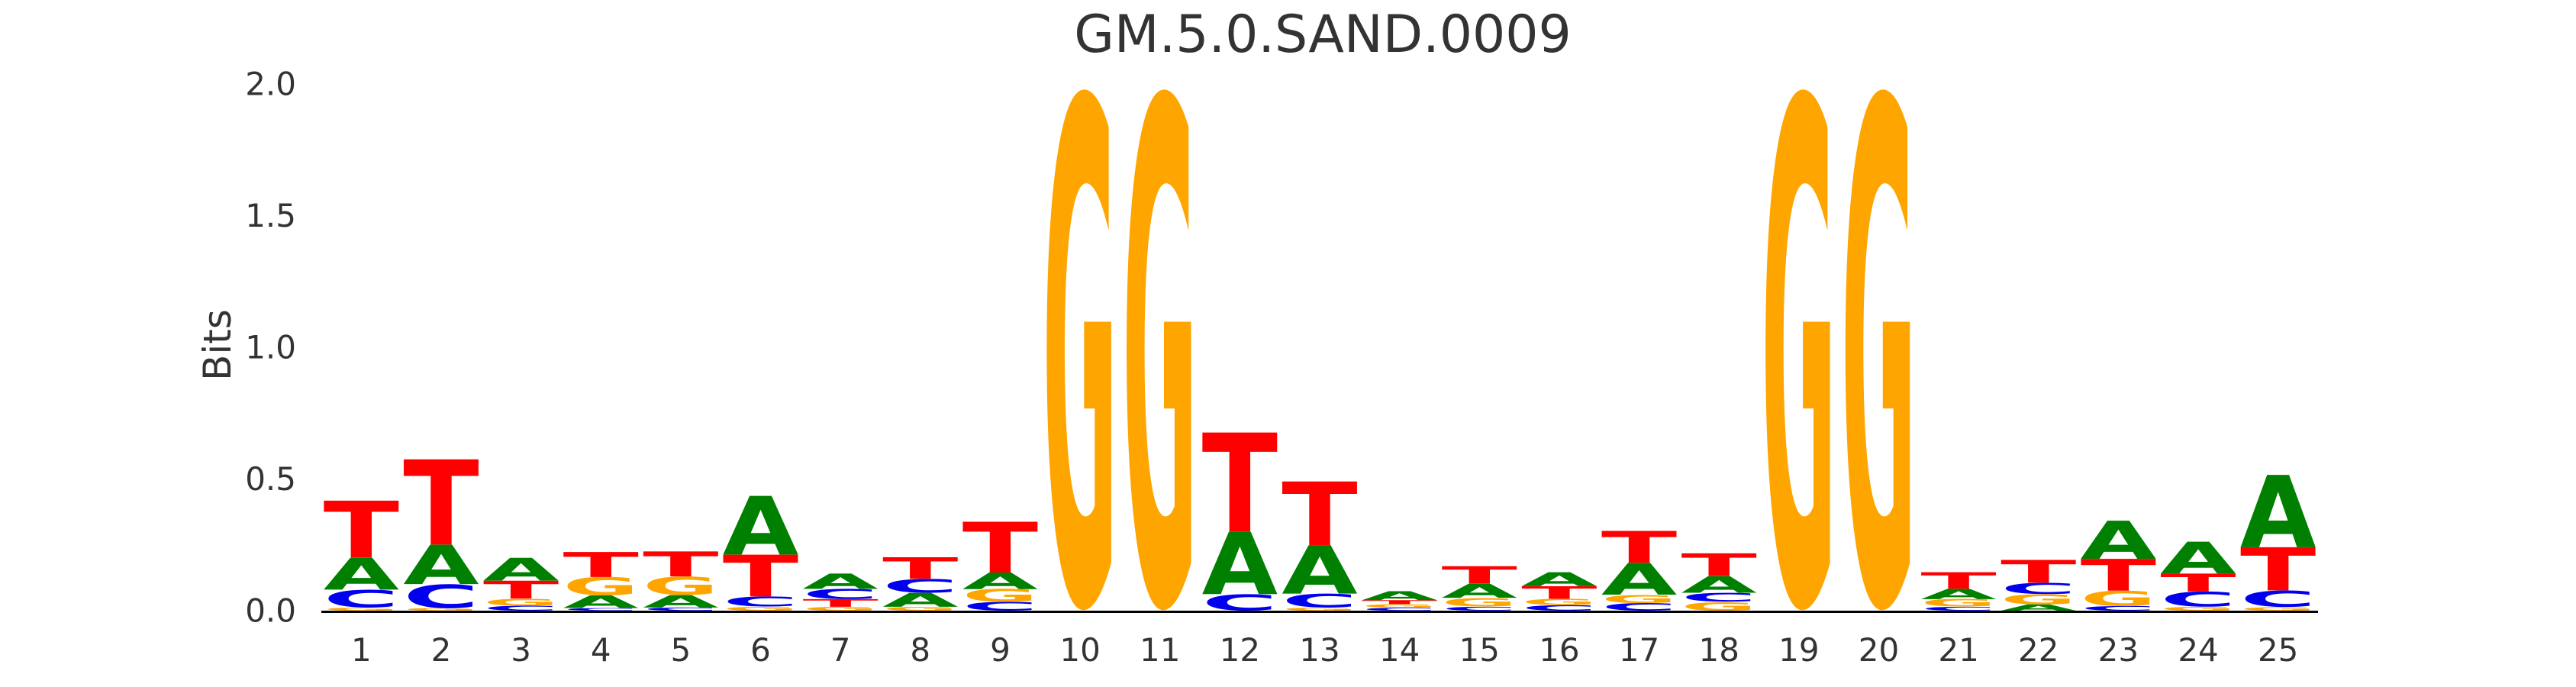 The width and height of the screenshot is (2576, 687). Describe the element at coordinates (2039, 650) in the screenshot. I see `x-tick-label: 22` at that location.